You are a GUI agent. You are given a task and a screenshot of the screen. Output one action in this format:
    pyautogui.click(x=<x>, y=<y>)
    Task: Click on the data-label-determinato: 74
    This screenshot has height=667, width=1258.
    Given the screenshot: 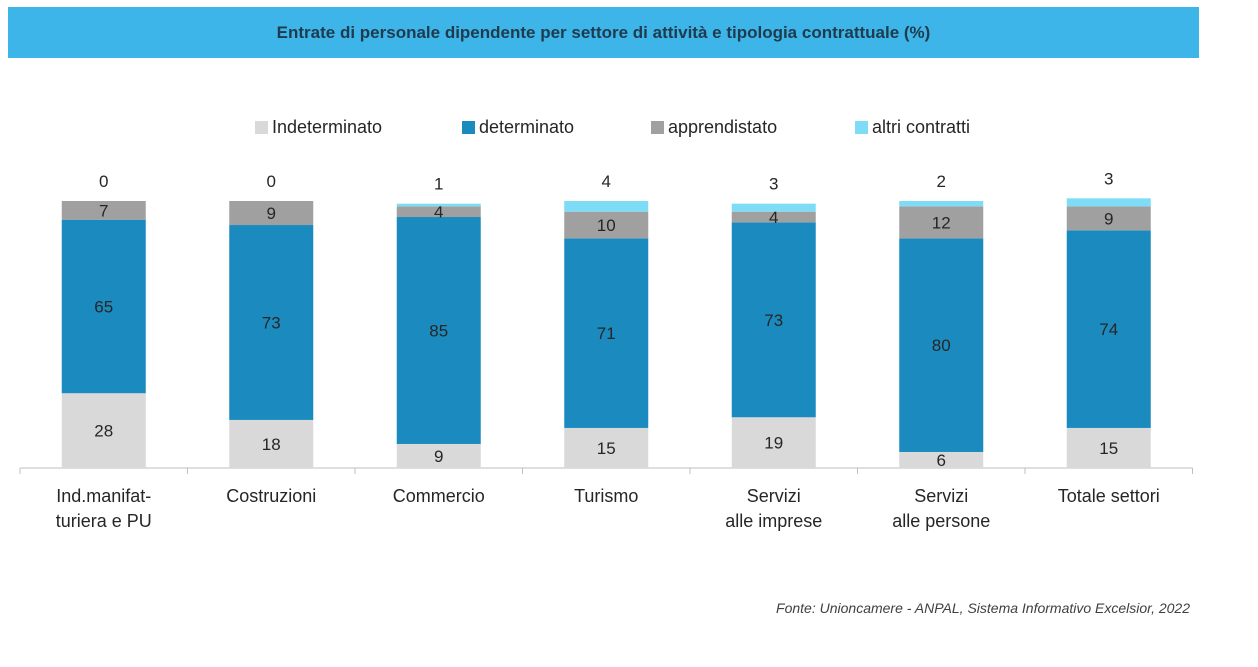 What is the action you would take?
    pyautogui.click(x=1108, y=329)
    